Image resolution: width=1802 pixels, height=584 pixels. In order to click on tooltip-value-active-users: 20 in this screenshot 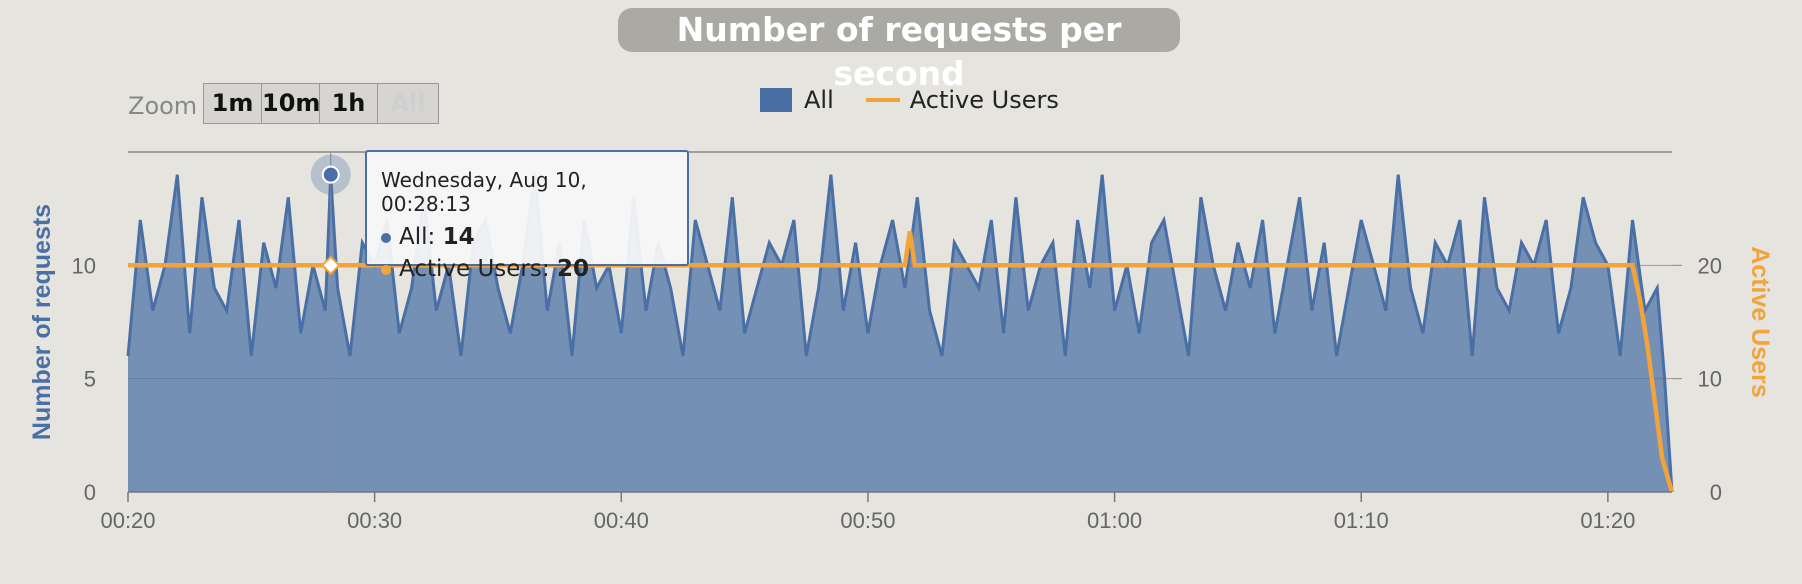, I will do `click(572, 269)`.